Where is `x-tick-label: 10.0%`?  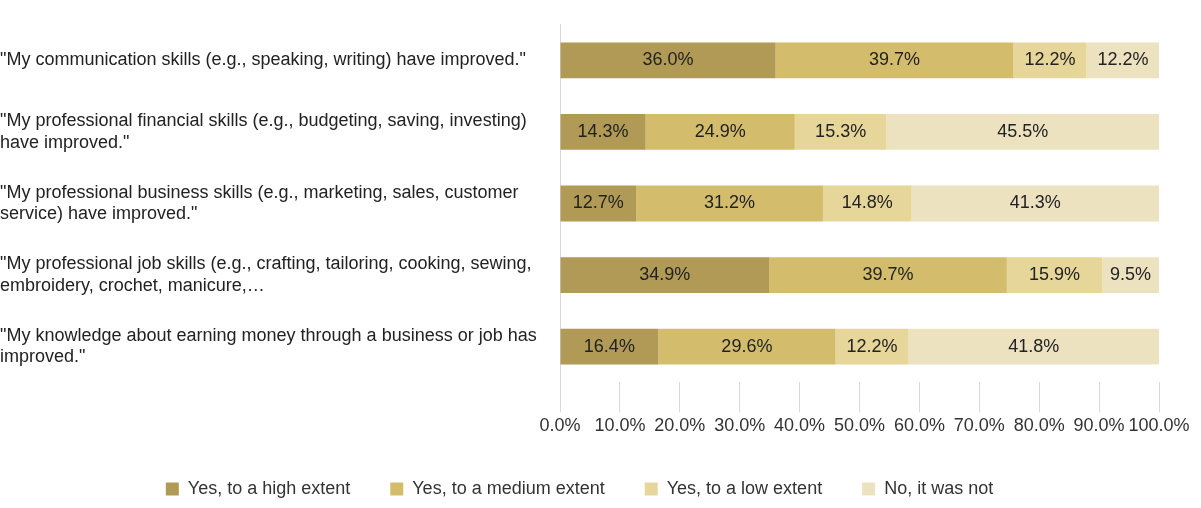 x-tick-label: 10.0% is located at coordinates (620, 425).